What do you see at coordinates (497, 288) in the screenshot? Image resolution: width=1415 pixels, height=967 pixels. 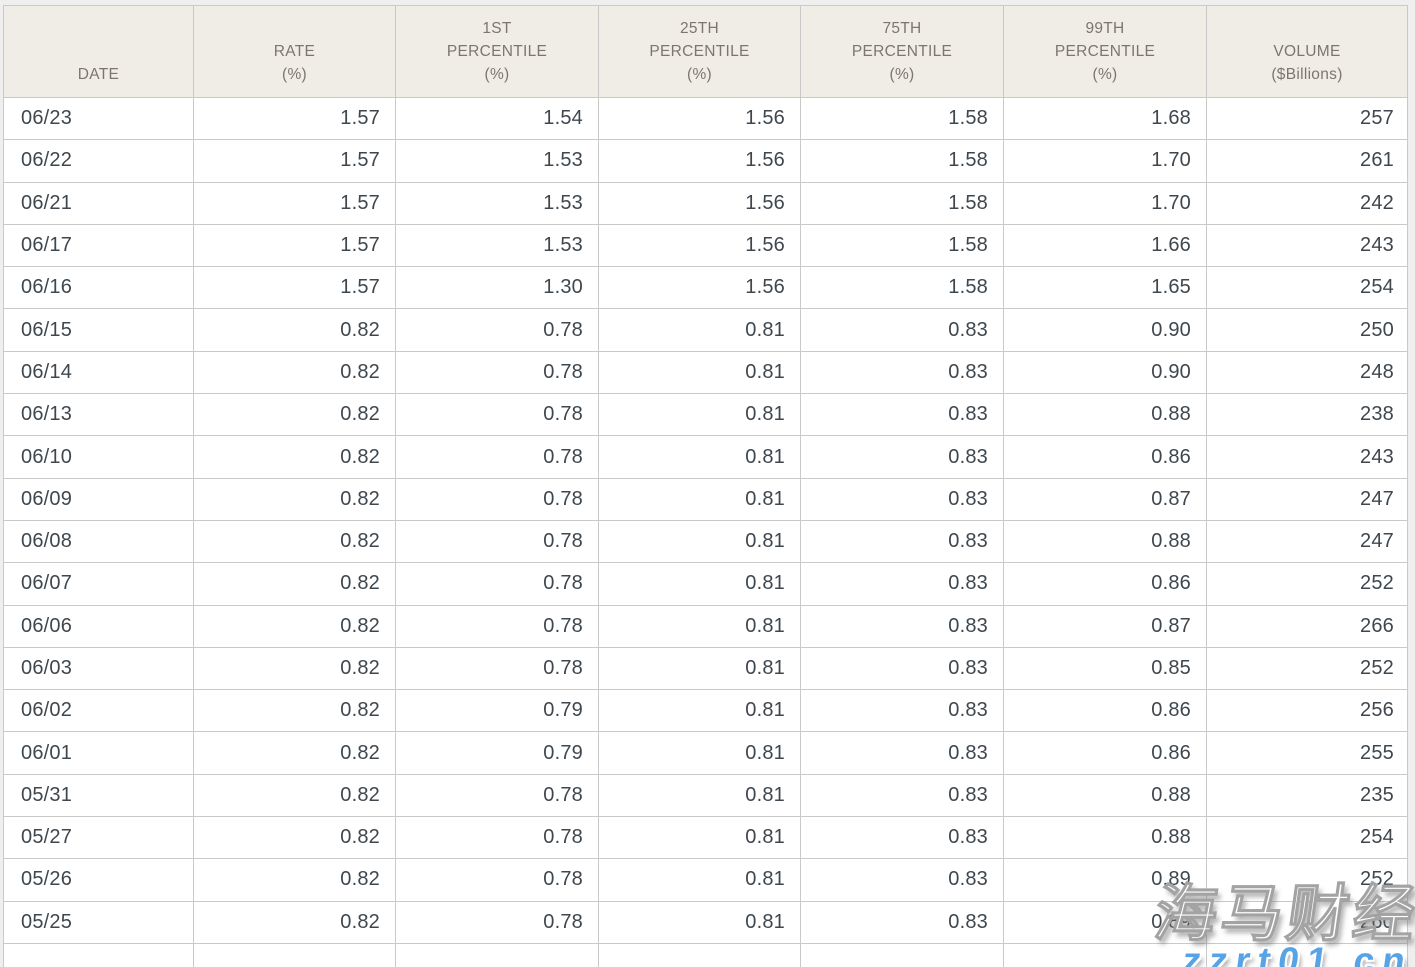 I see `cell-p1: 1.30` at bounding box center [497, 288].